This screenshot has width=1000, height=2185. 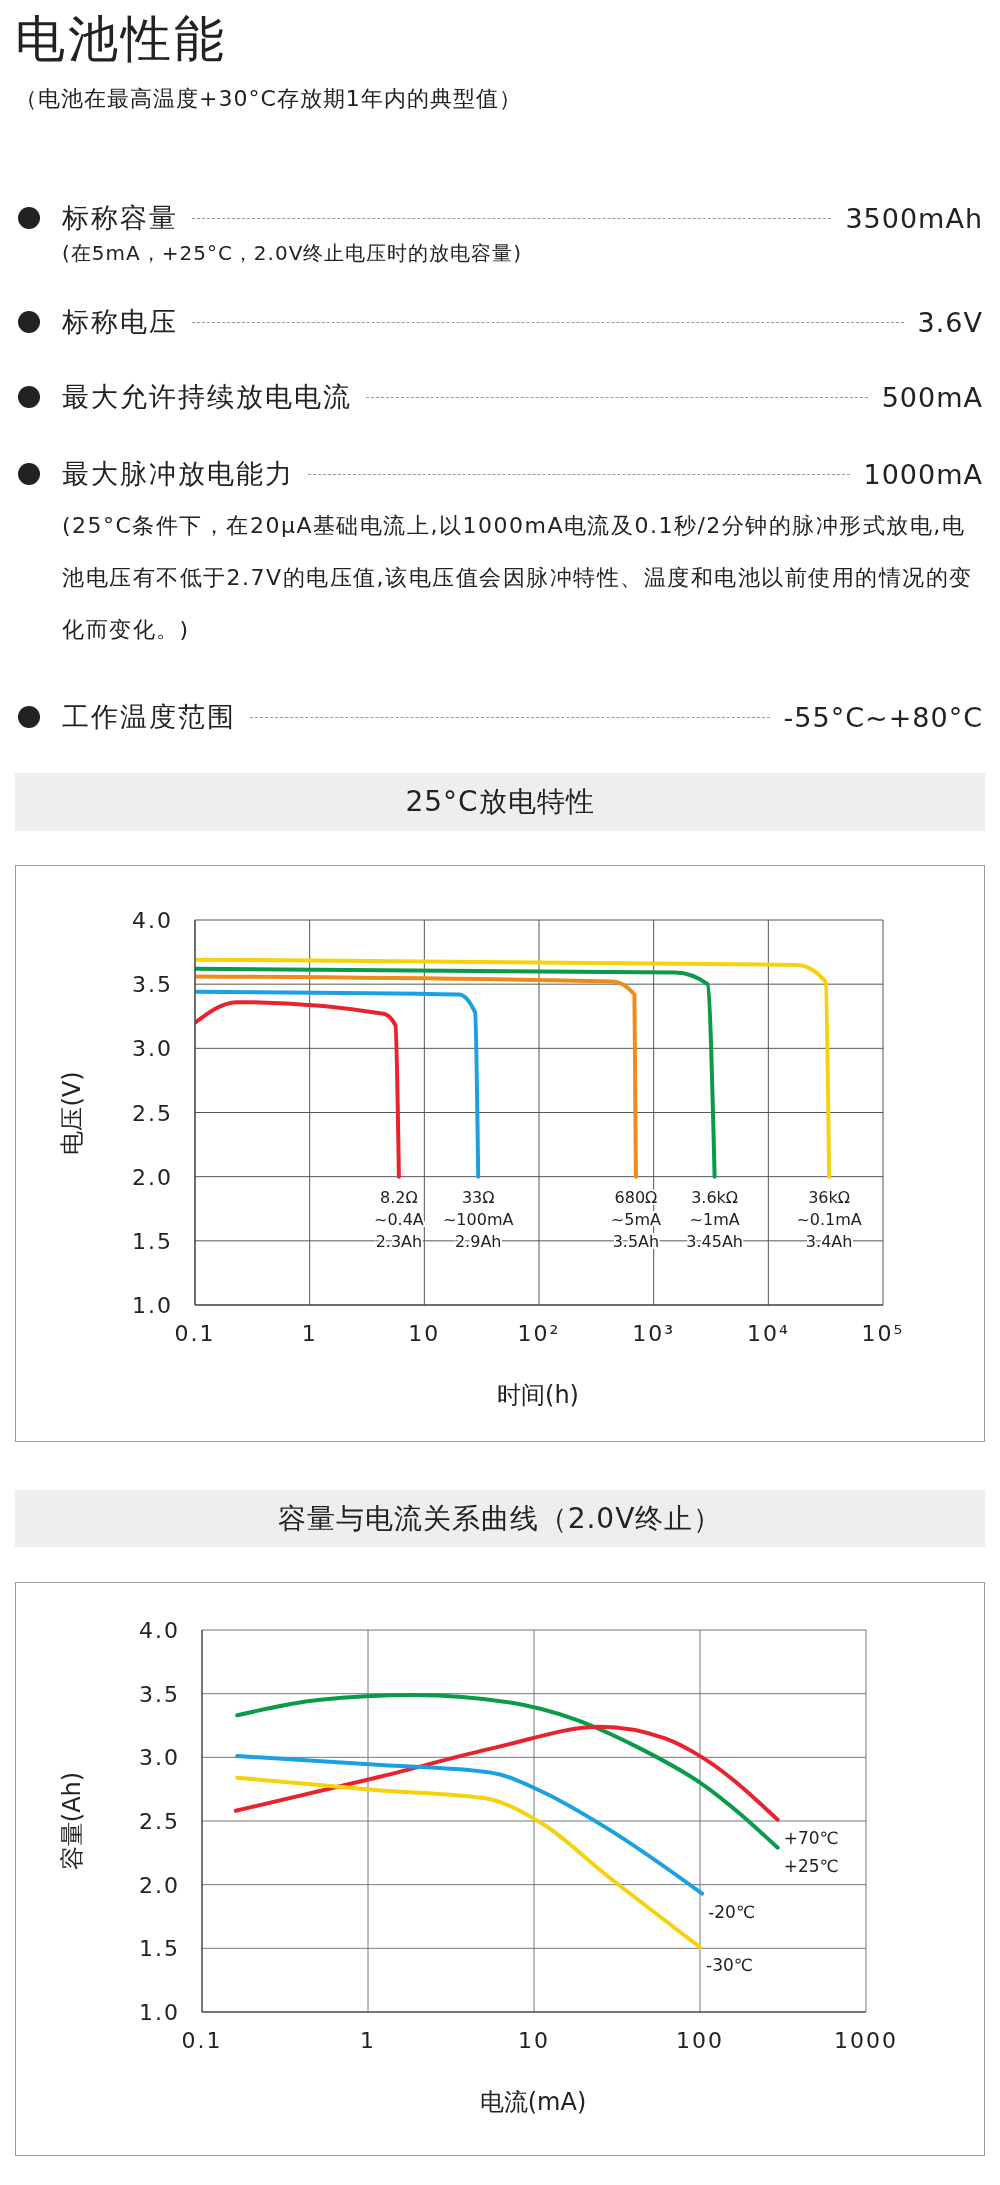 I want to click on text: 标称电压, so click(x=120, y=322).